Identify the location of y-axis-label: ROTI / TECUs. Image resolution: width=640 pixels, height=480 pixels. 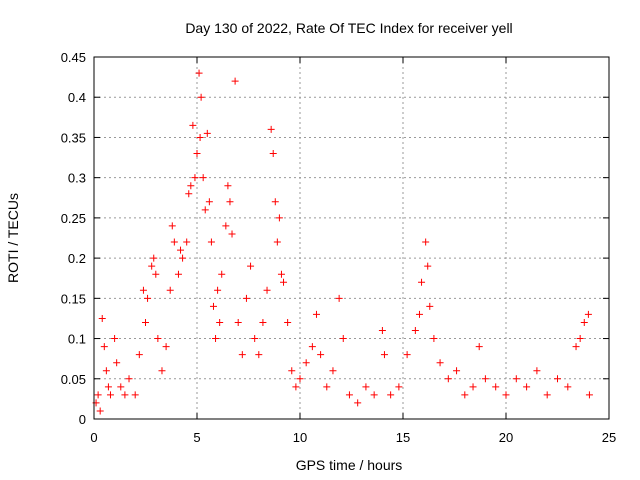
(13, 238).